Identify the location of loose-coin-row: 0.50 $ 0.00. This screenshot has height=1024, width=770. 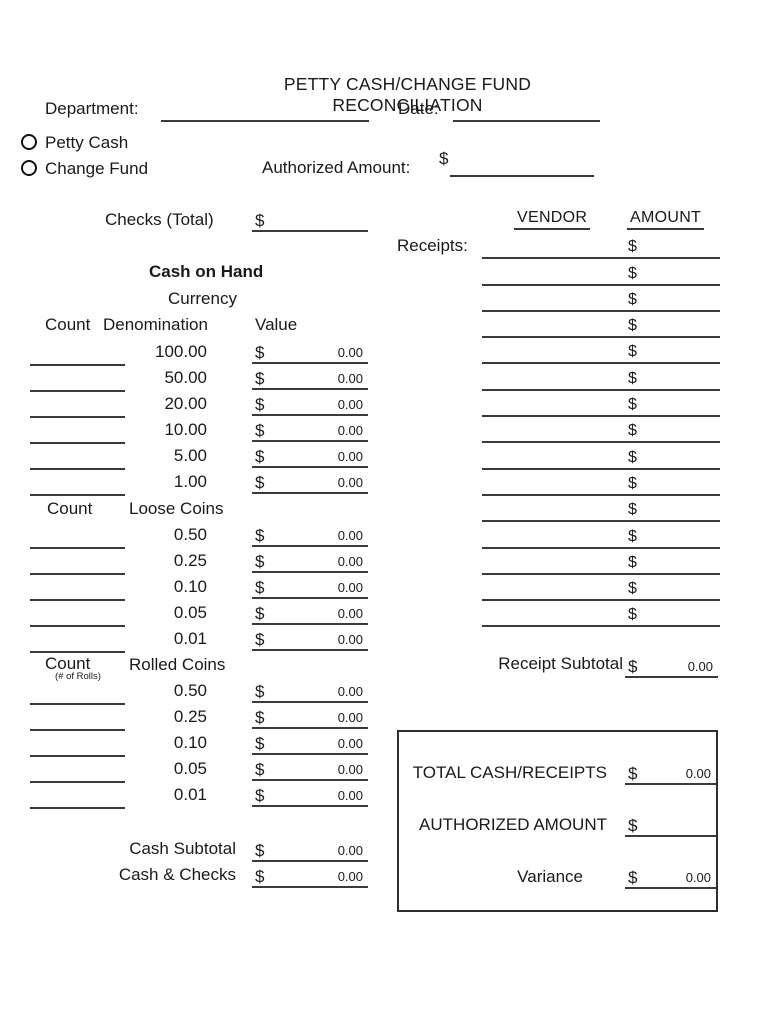
(200, 535).